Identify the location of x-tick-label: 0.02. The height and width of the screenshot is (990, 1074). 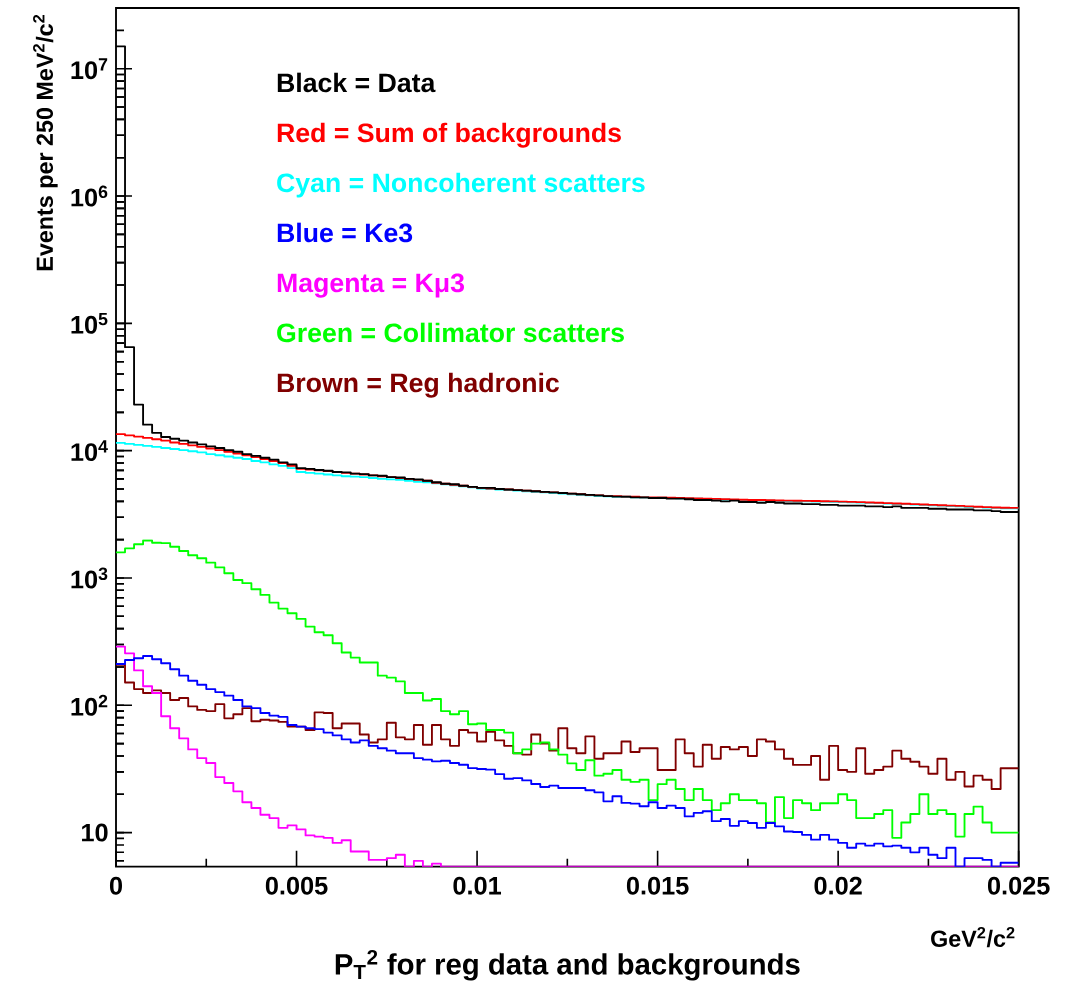
(838, 885).